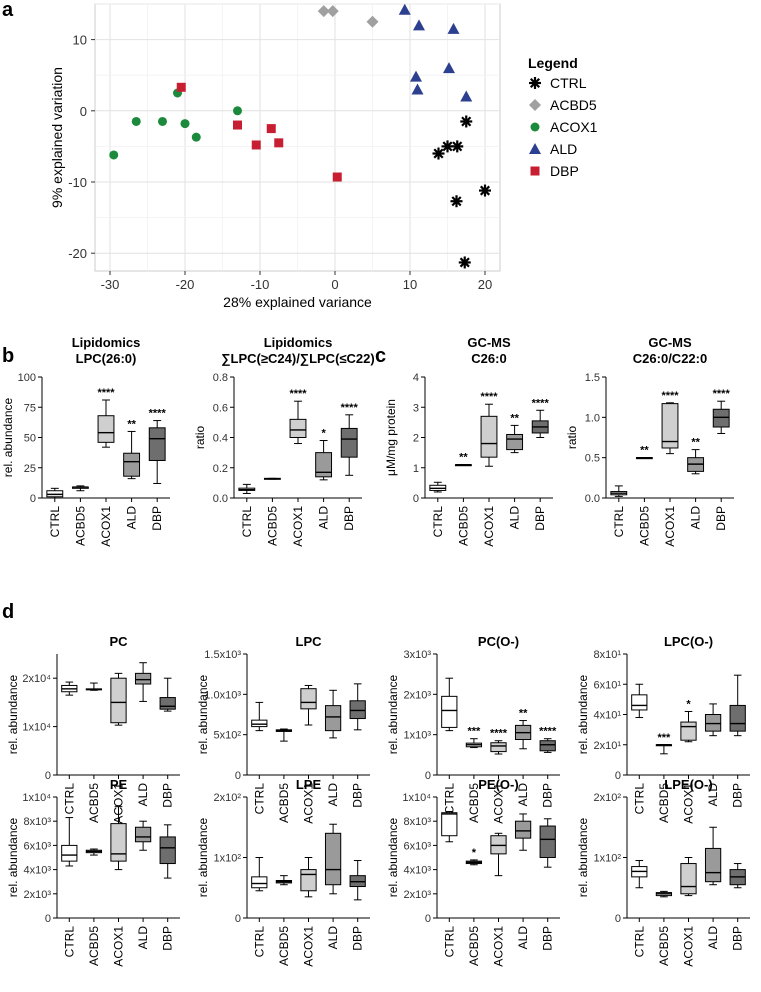  I want to click on panel-label-c: c, so click(380, 356).